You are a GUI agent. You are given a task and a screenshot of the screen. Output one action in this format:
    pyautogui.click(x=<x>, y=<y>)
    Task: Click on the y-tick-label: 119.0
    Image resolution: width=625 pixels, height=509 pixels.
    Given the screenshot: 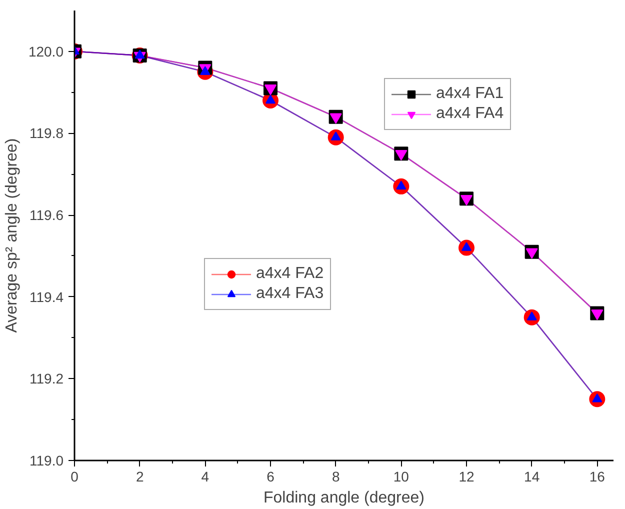 What is the action you would take?
    pyautogui.click(x=47, y=460)
    